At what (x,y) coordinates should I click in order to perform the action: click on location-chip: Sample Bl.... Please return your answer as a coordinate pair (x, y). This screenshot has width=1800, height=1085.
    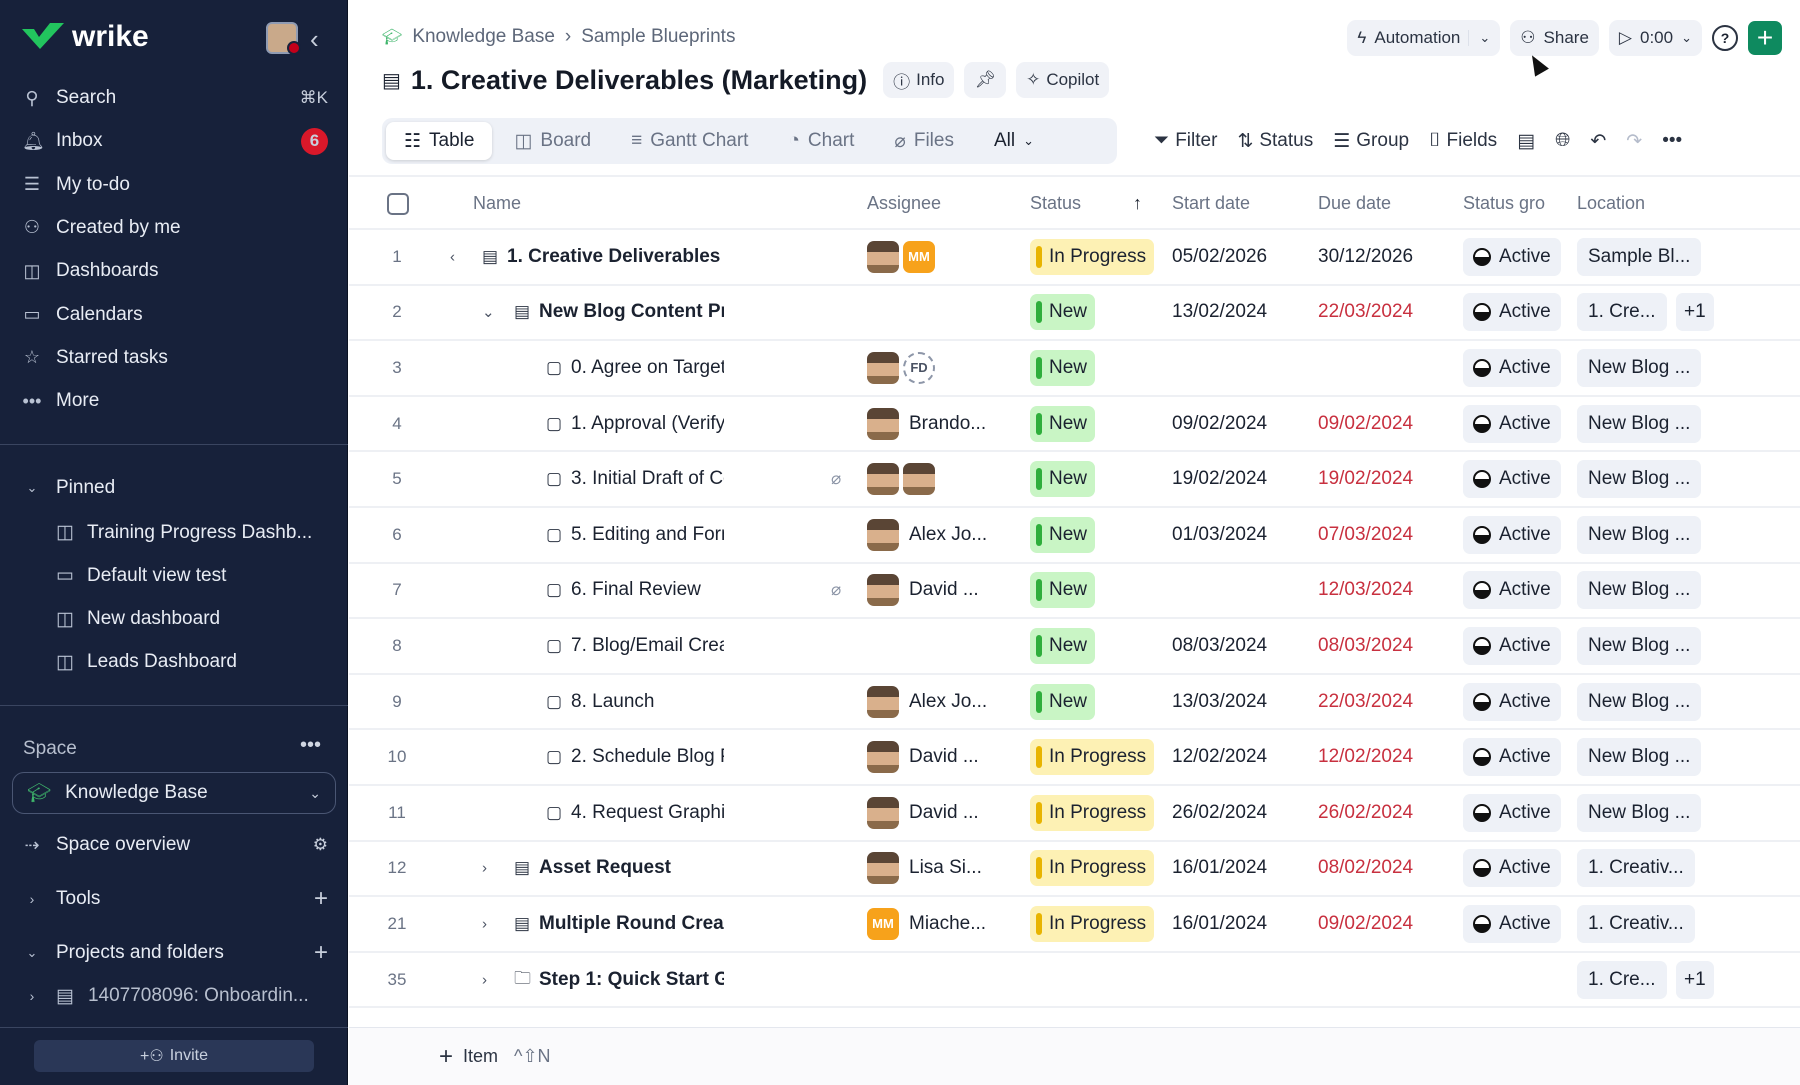
    Looking at the image, I should click on (1639, 256).